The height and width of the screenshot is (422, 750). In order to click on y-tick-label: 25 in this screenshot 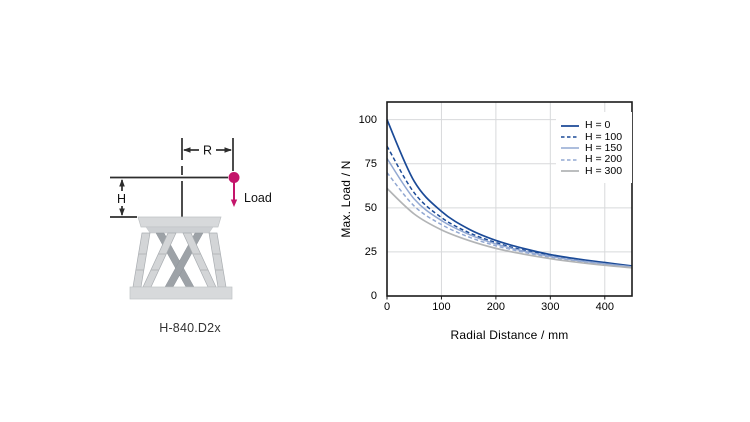, I will do `click(370, 251)`.